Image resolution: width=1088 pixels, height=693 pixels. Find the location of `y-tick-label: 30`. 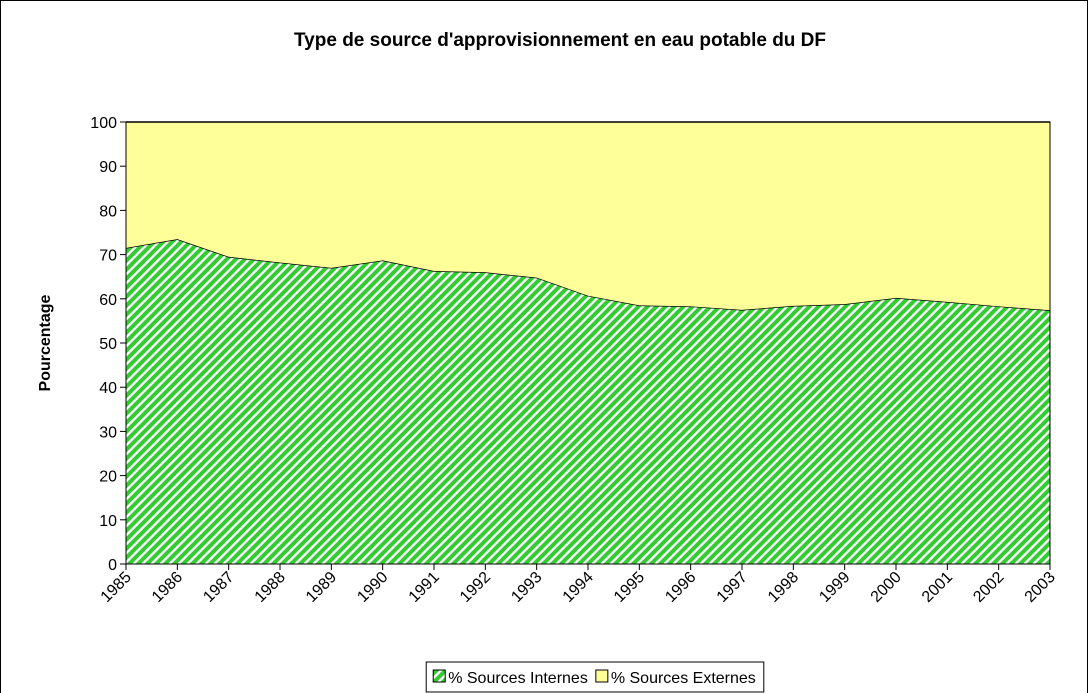

y-tick-label: 30 is located at coordinates (108, 432).